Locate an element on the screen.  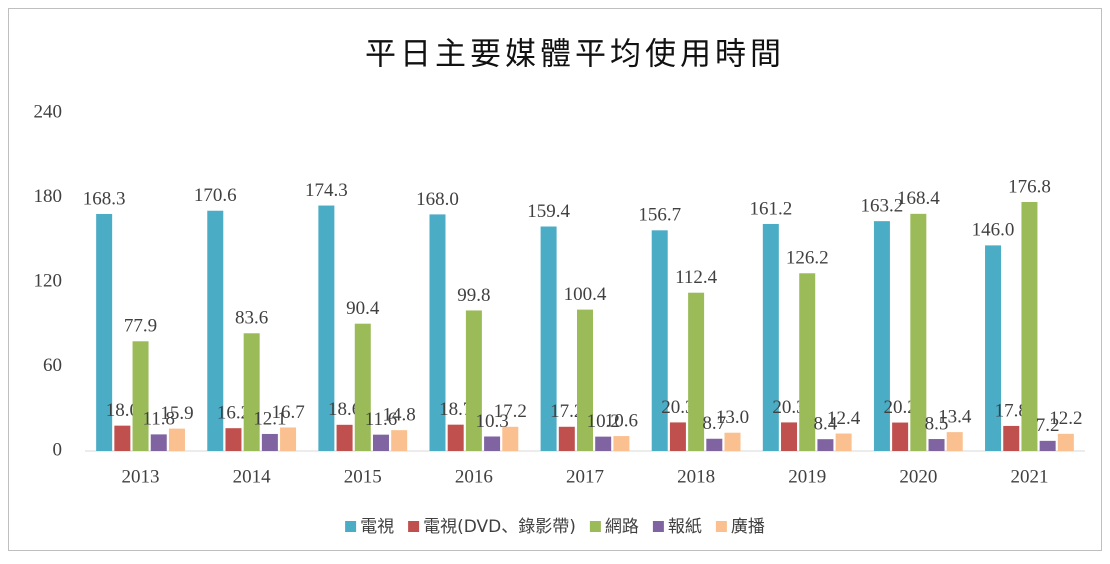
y-tick-label: 180 is located at coordinates (48, 196).